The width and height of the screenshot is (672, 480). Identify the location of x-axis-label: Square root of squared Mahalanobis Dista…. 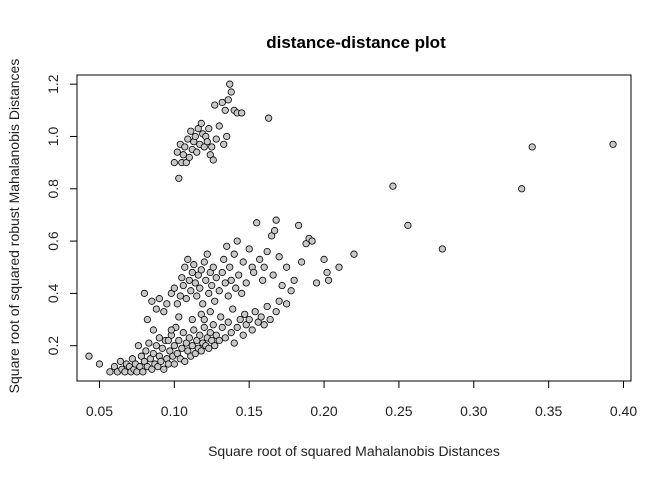
(354, 451).